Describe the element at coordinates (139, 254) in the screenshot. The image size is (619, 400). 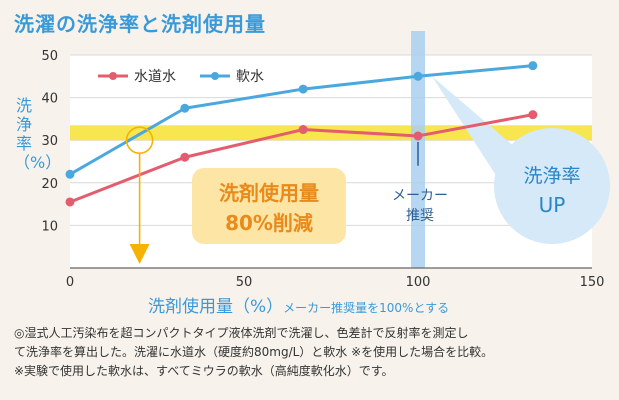
I see `reduction-arrow-head` at that location.